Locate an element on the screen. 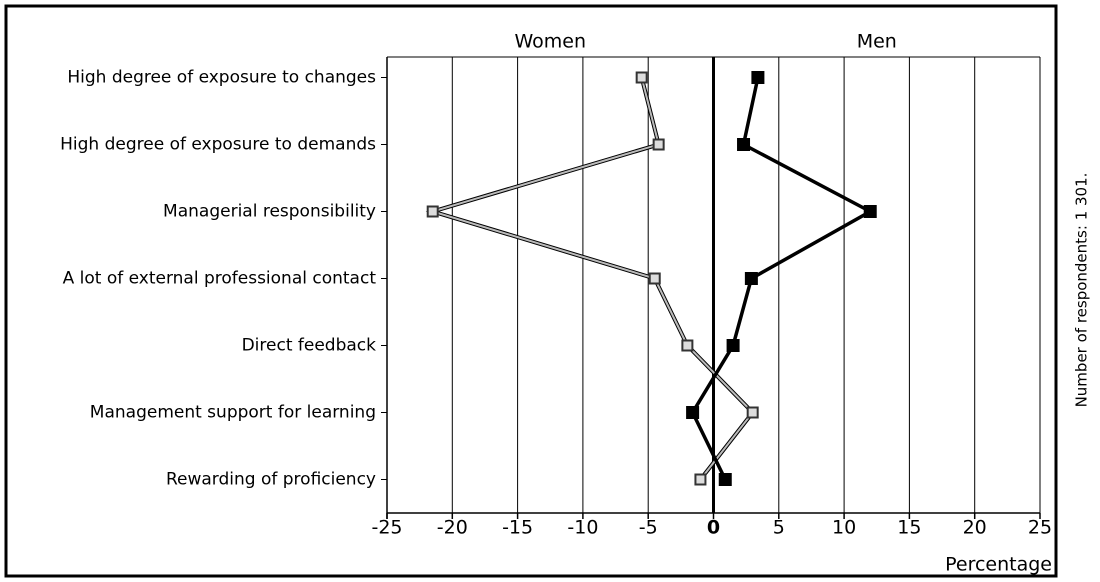 The height and width of the screenshot is (582, 1100). note: Number of respondents: 1 301. is located at coordinates (1082, 290).